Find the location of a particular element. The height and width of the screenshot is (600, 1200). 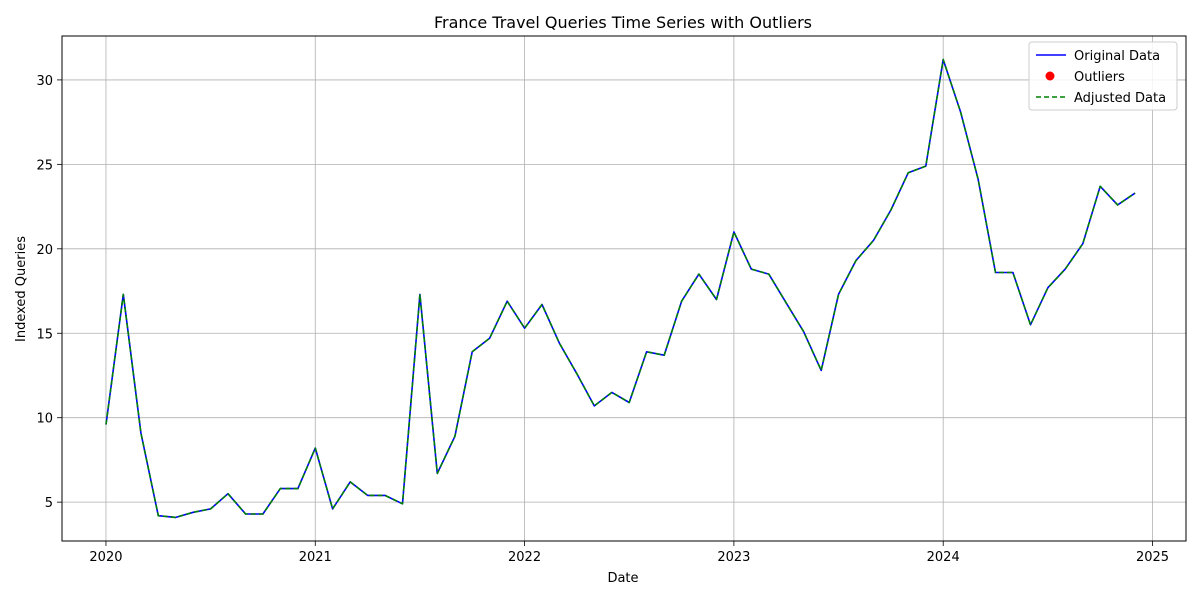

legend-label-adjusted-data: Adjusted Data is located at coordinates (1120, 98).